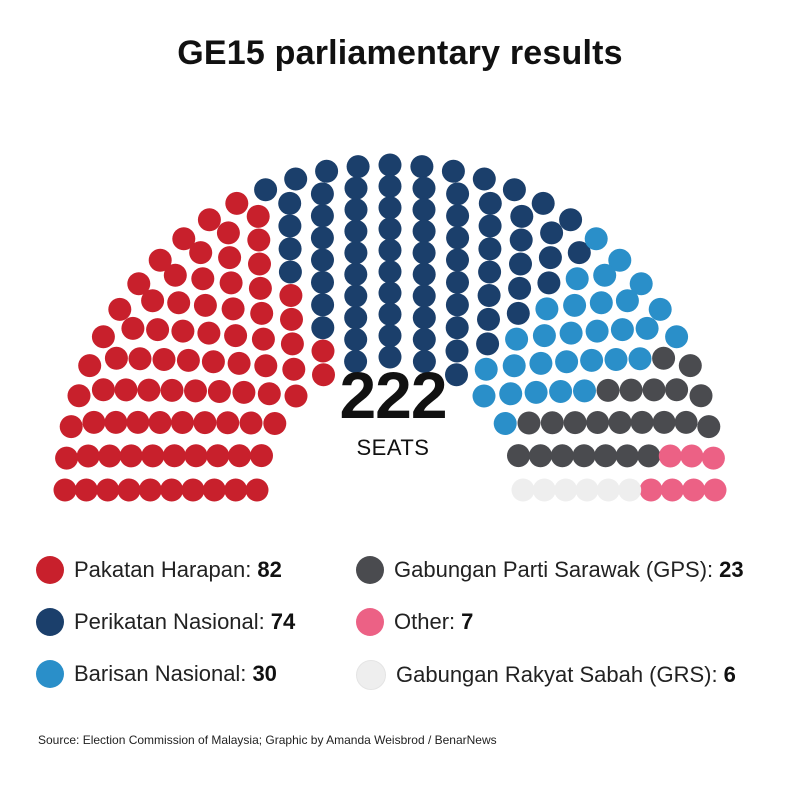 The height and width of the screenshot is (788, 800). What do you see at coordinates (264, 673) in the screenshot?
I see `legend-value: 30` at bounding box center [264, 673].